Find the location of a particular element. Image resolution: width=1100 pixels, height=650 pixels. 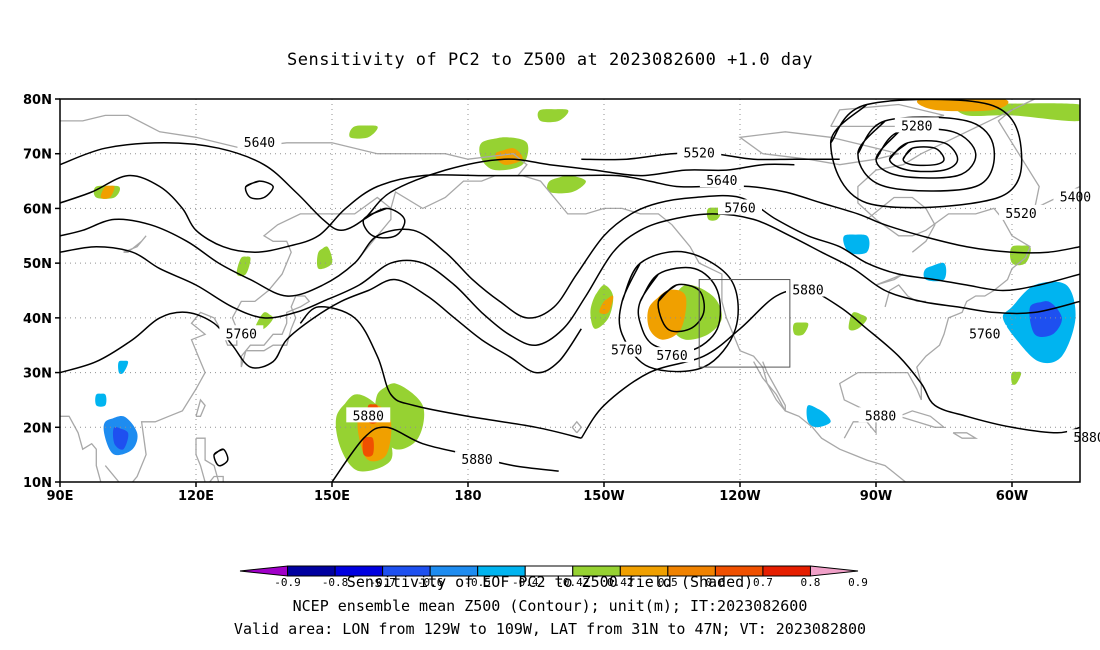

contour-label: 5640 is located at coordinates (259, 143).